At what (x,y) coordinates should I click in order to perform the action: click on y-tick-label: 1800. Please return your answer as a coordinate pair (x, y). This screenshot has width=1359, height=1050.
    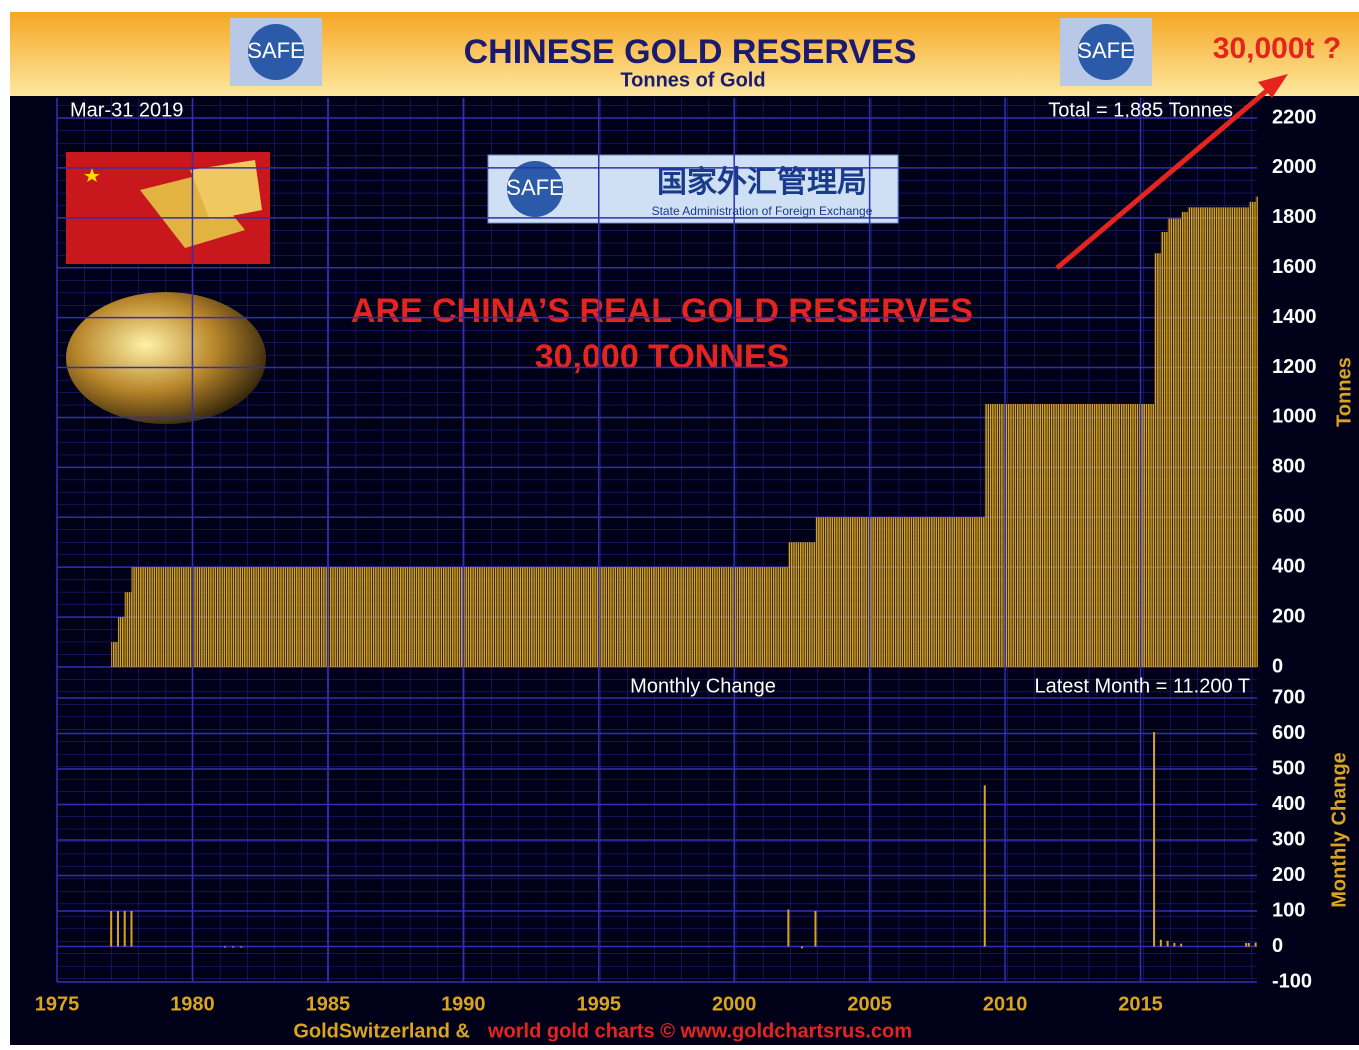
    Looking at the image, I should click on (1294, 217).